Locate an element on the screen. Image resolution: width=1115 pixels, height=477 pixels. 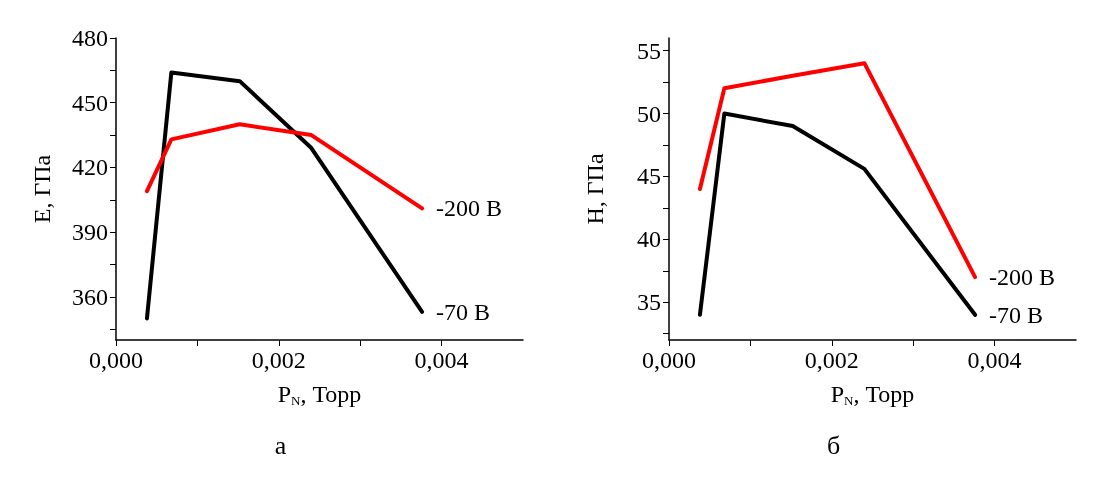
y-tick-label: 50 is located at coordinates (649, 113).